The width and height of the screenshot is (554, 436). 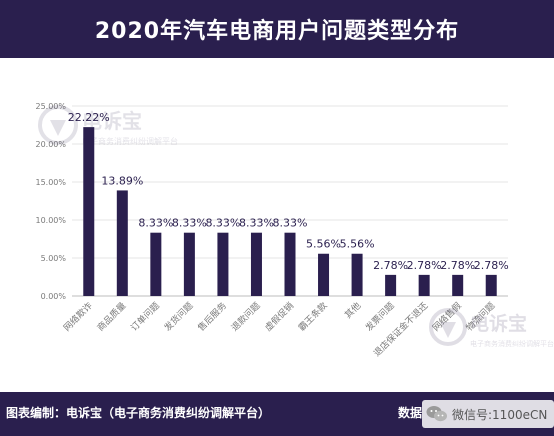 I want to click on y-tick-label: 25.00%, so click(x=50, y=106).